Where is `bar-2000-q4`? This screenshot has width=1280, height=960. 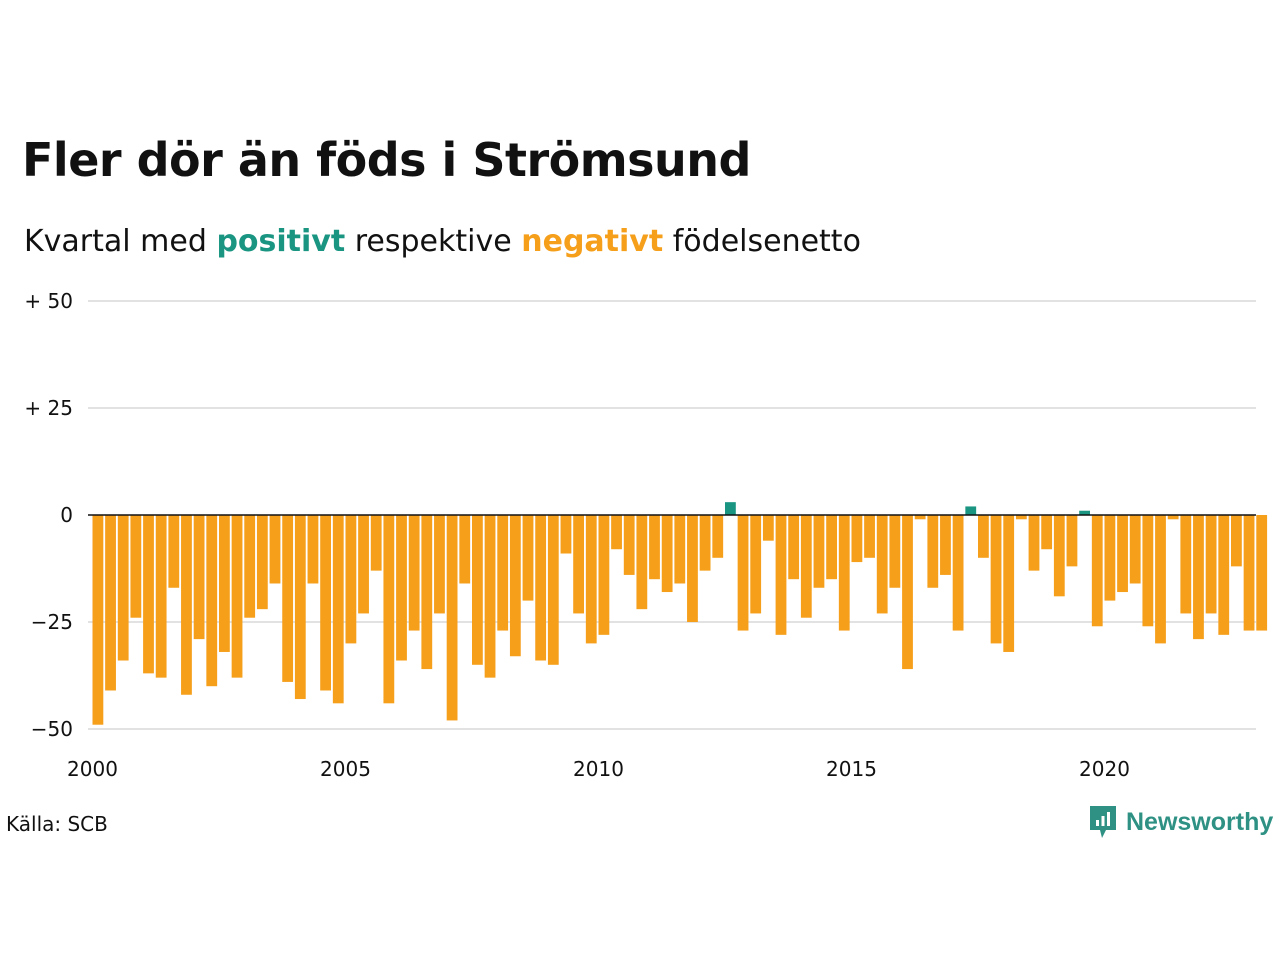 bar-2000-q4 is located at coordinates (136, 566).